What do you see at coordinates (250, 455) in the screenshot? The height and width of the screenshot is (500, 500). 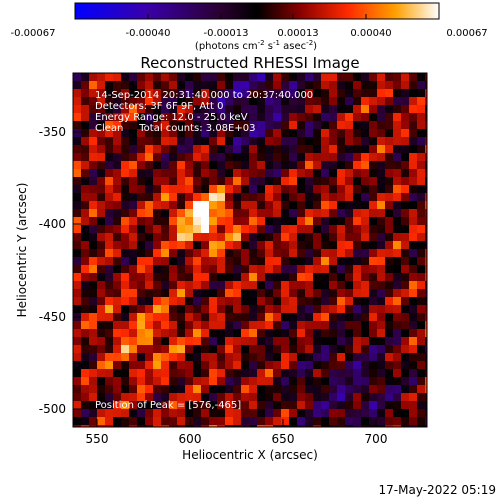 I see `x-axis-label: Heliocentric X (arcsec)` at bounding box center [250, 455].